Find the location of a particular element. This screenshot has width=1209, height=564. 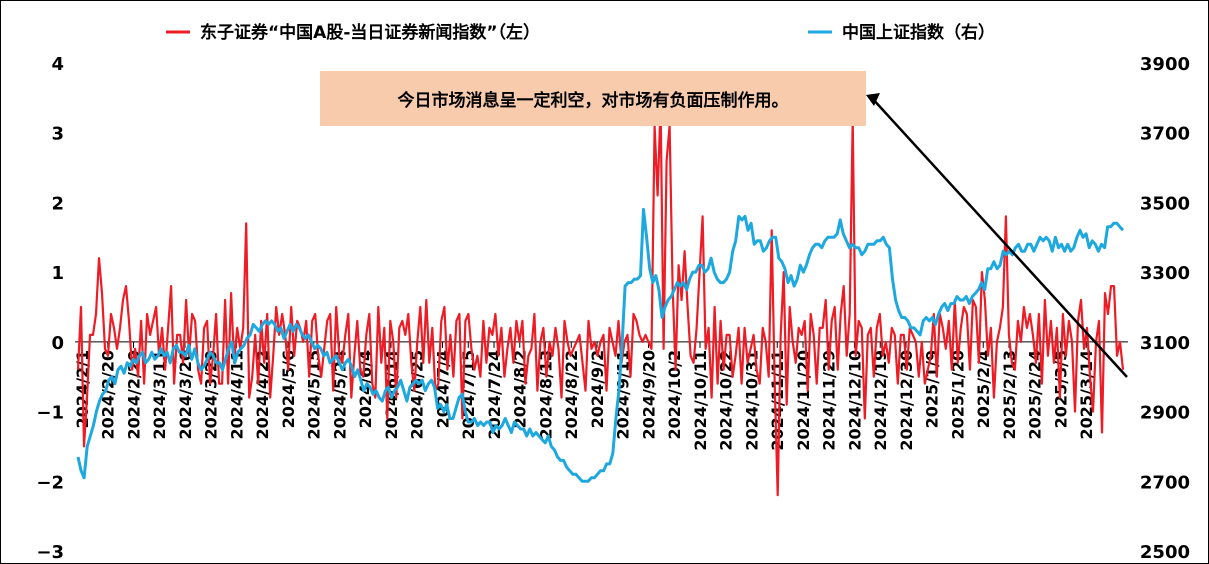

x-tick-label: 2024/3/29 is located at coordinates (211, 395).